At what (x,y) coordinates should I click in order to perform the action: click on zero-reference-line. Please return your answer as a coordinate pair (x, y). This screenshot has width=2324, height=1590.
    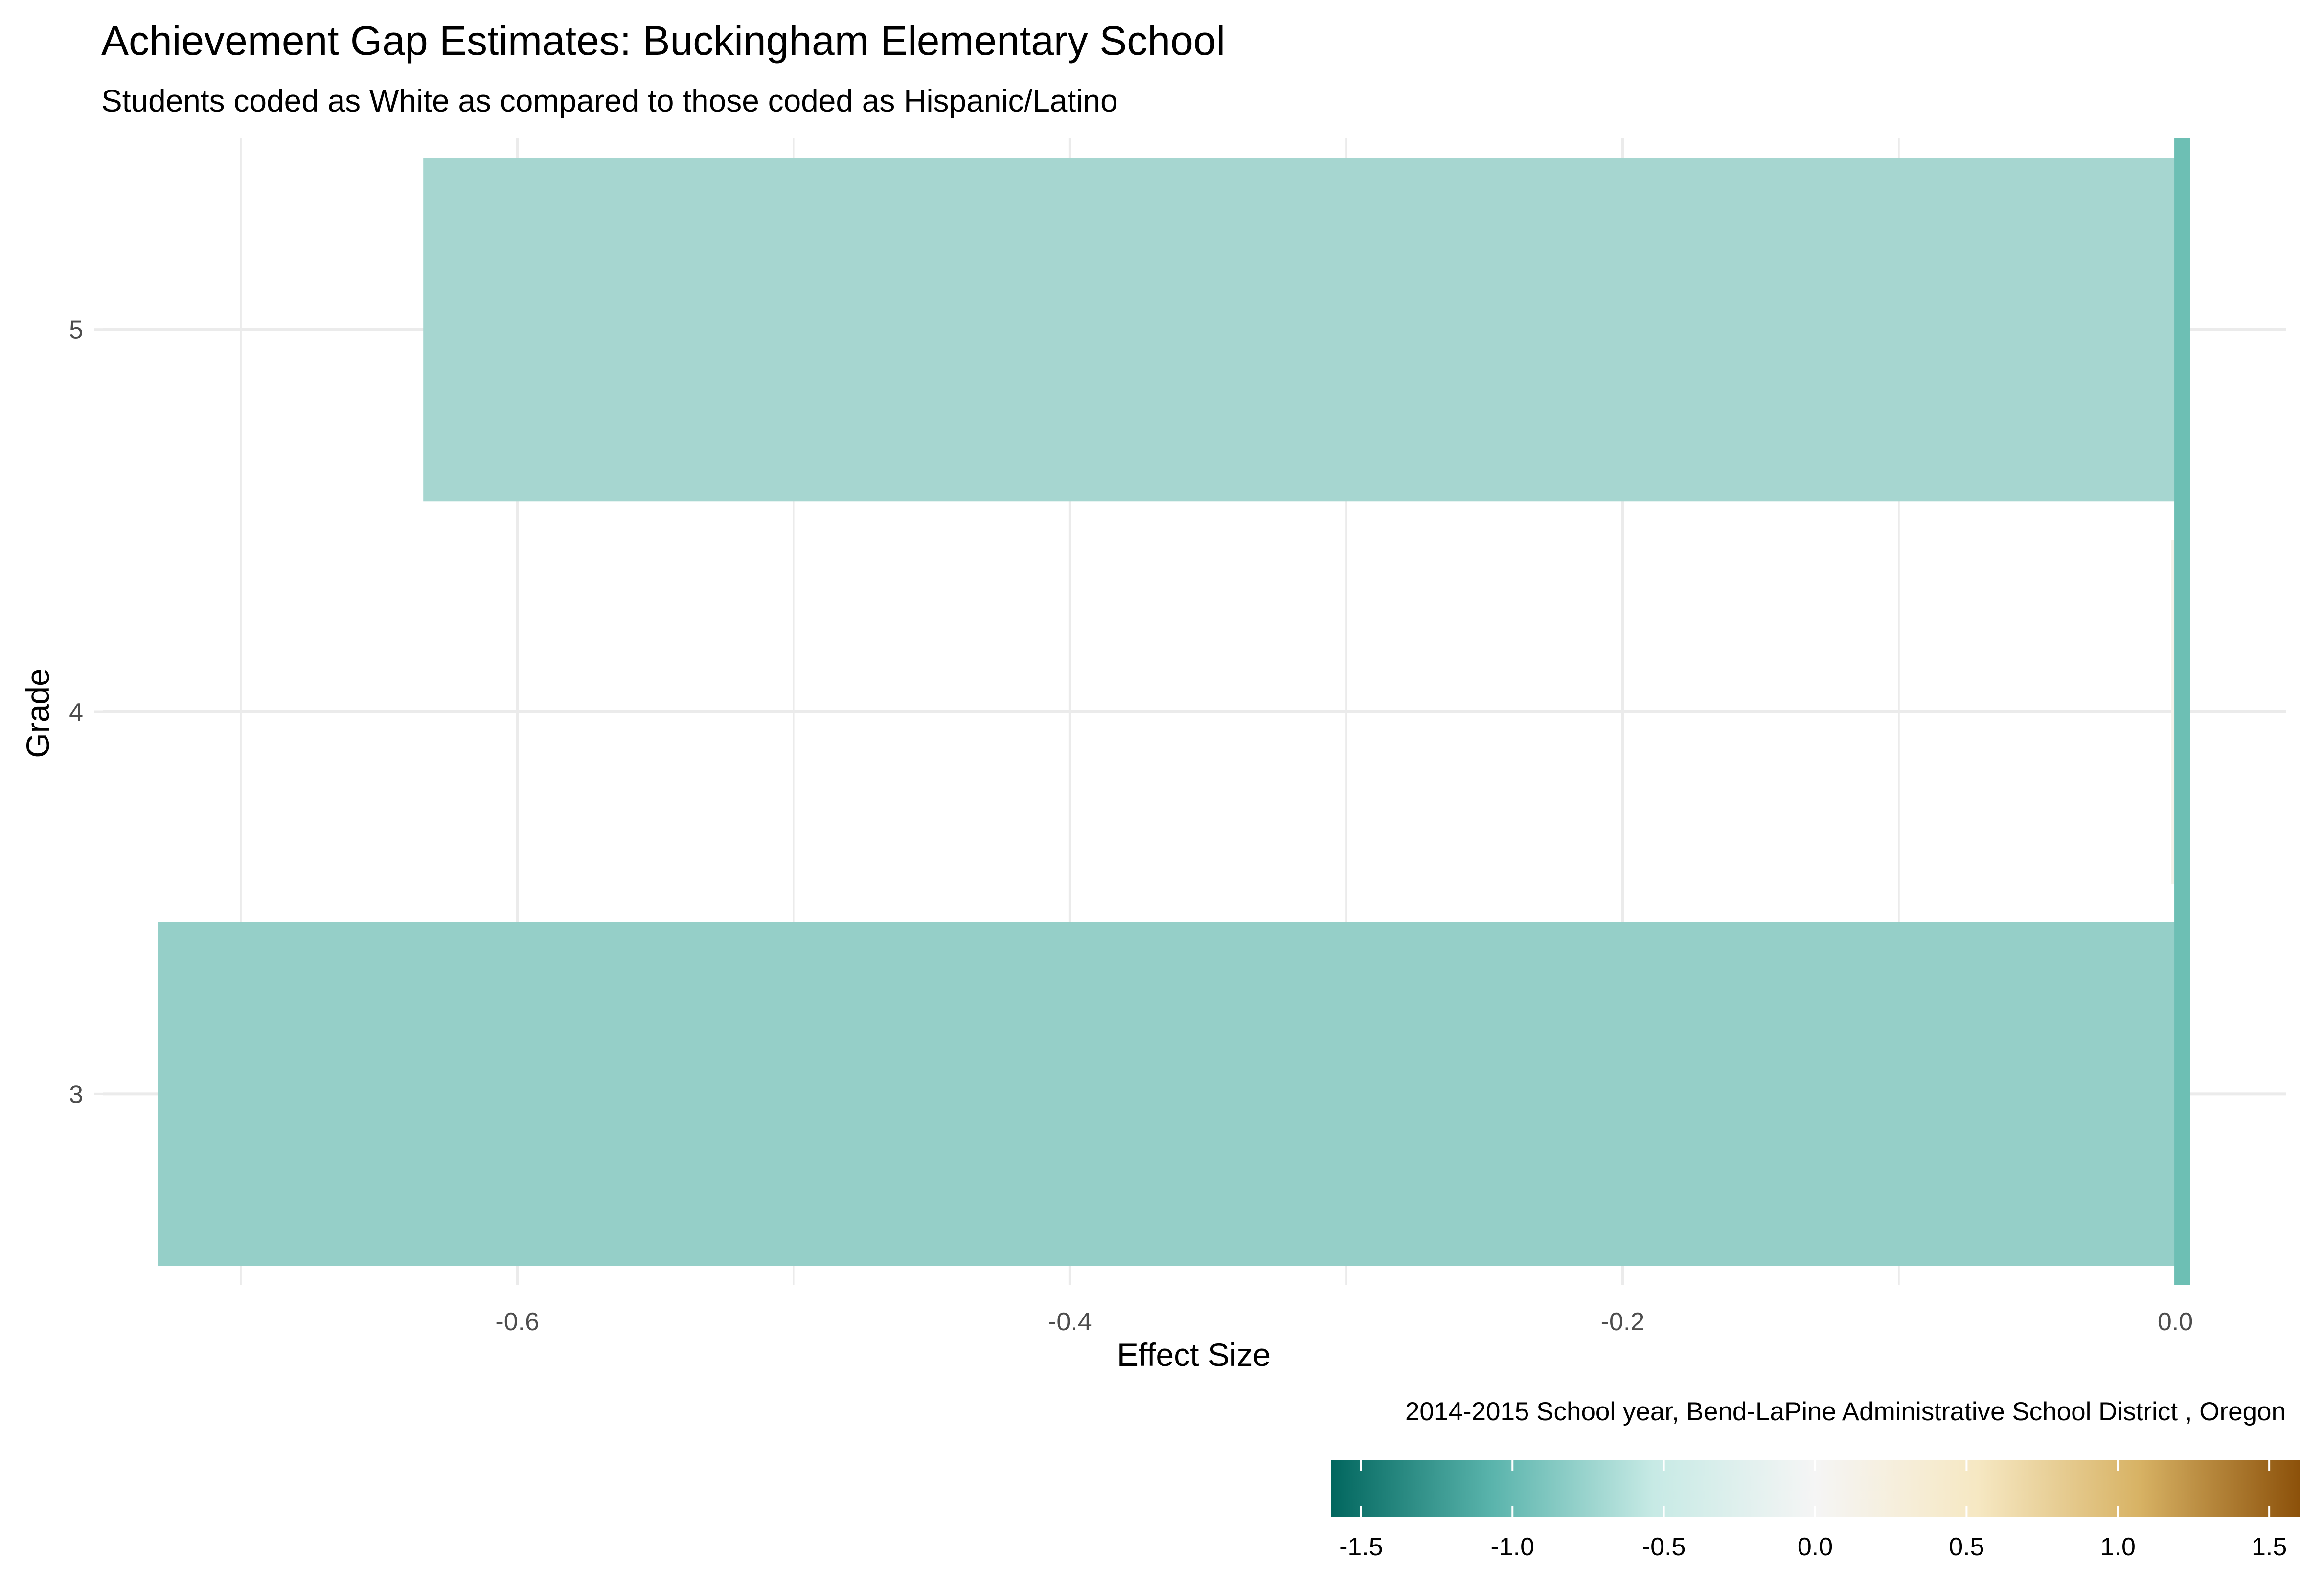
    Looking at the image, I should click on (2182, 712).